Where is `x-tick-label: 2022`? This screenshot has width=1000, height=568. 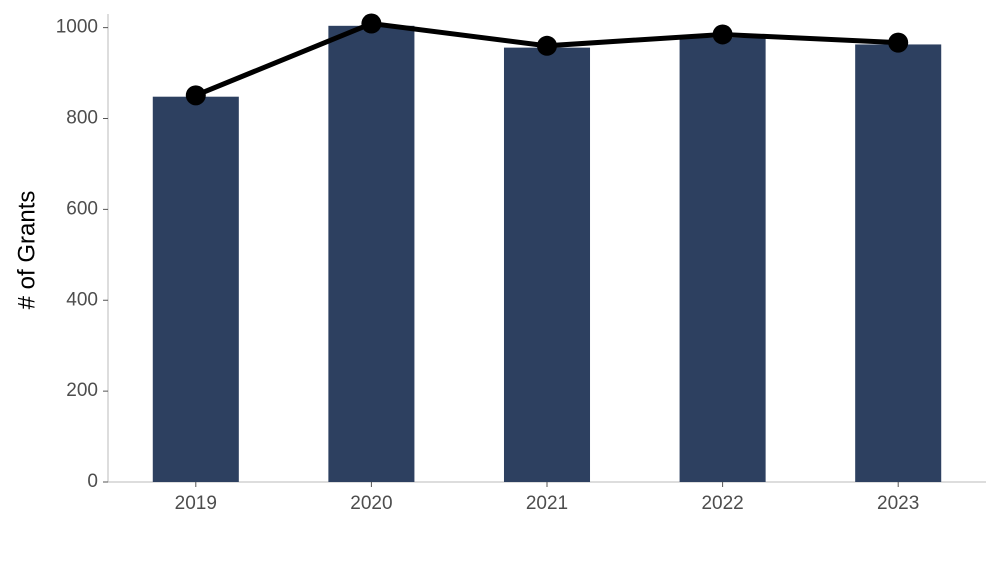
x-tick-label: 2022 is located at coordinates (722, 503).